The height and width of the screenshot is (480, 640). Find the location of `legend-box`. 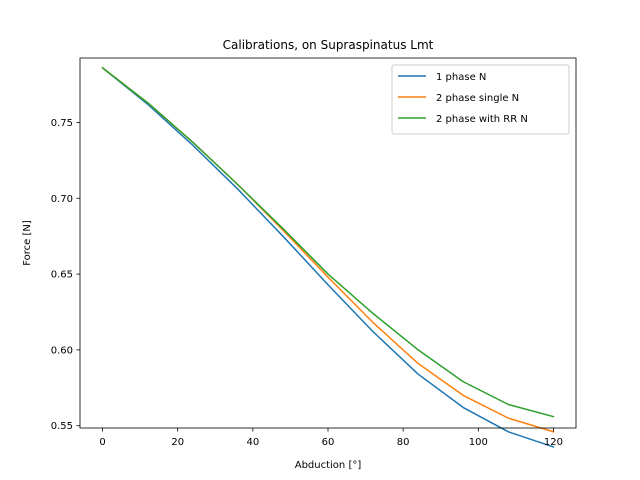

legend-box is located at coordinates (480, 99).